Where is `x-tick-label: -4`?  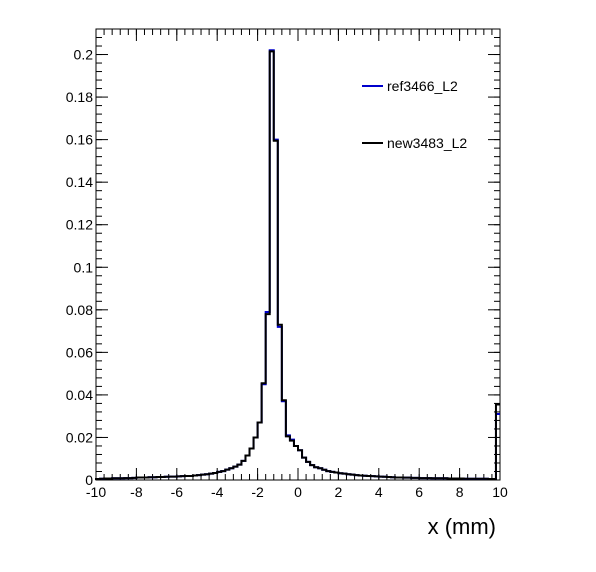 x-tick-label: -4 is located at coordinates (217, 492).